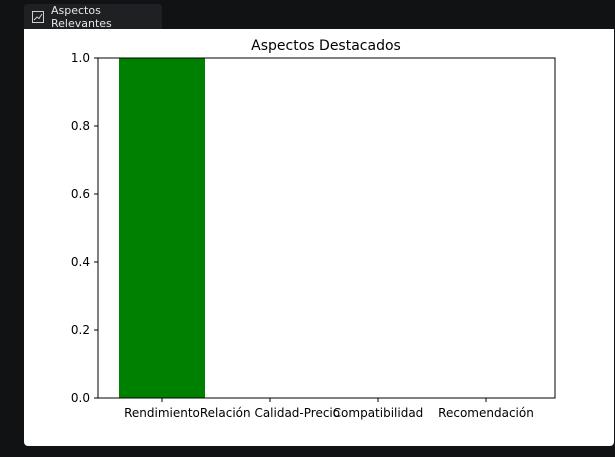 This screenshot has height=457, width=615. I want to click on window-tab: Aspectos Relevantes, so click(93, 16).